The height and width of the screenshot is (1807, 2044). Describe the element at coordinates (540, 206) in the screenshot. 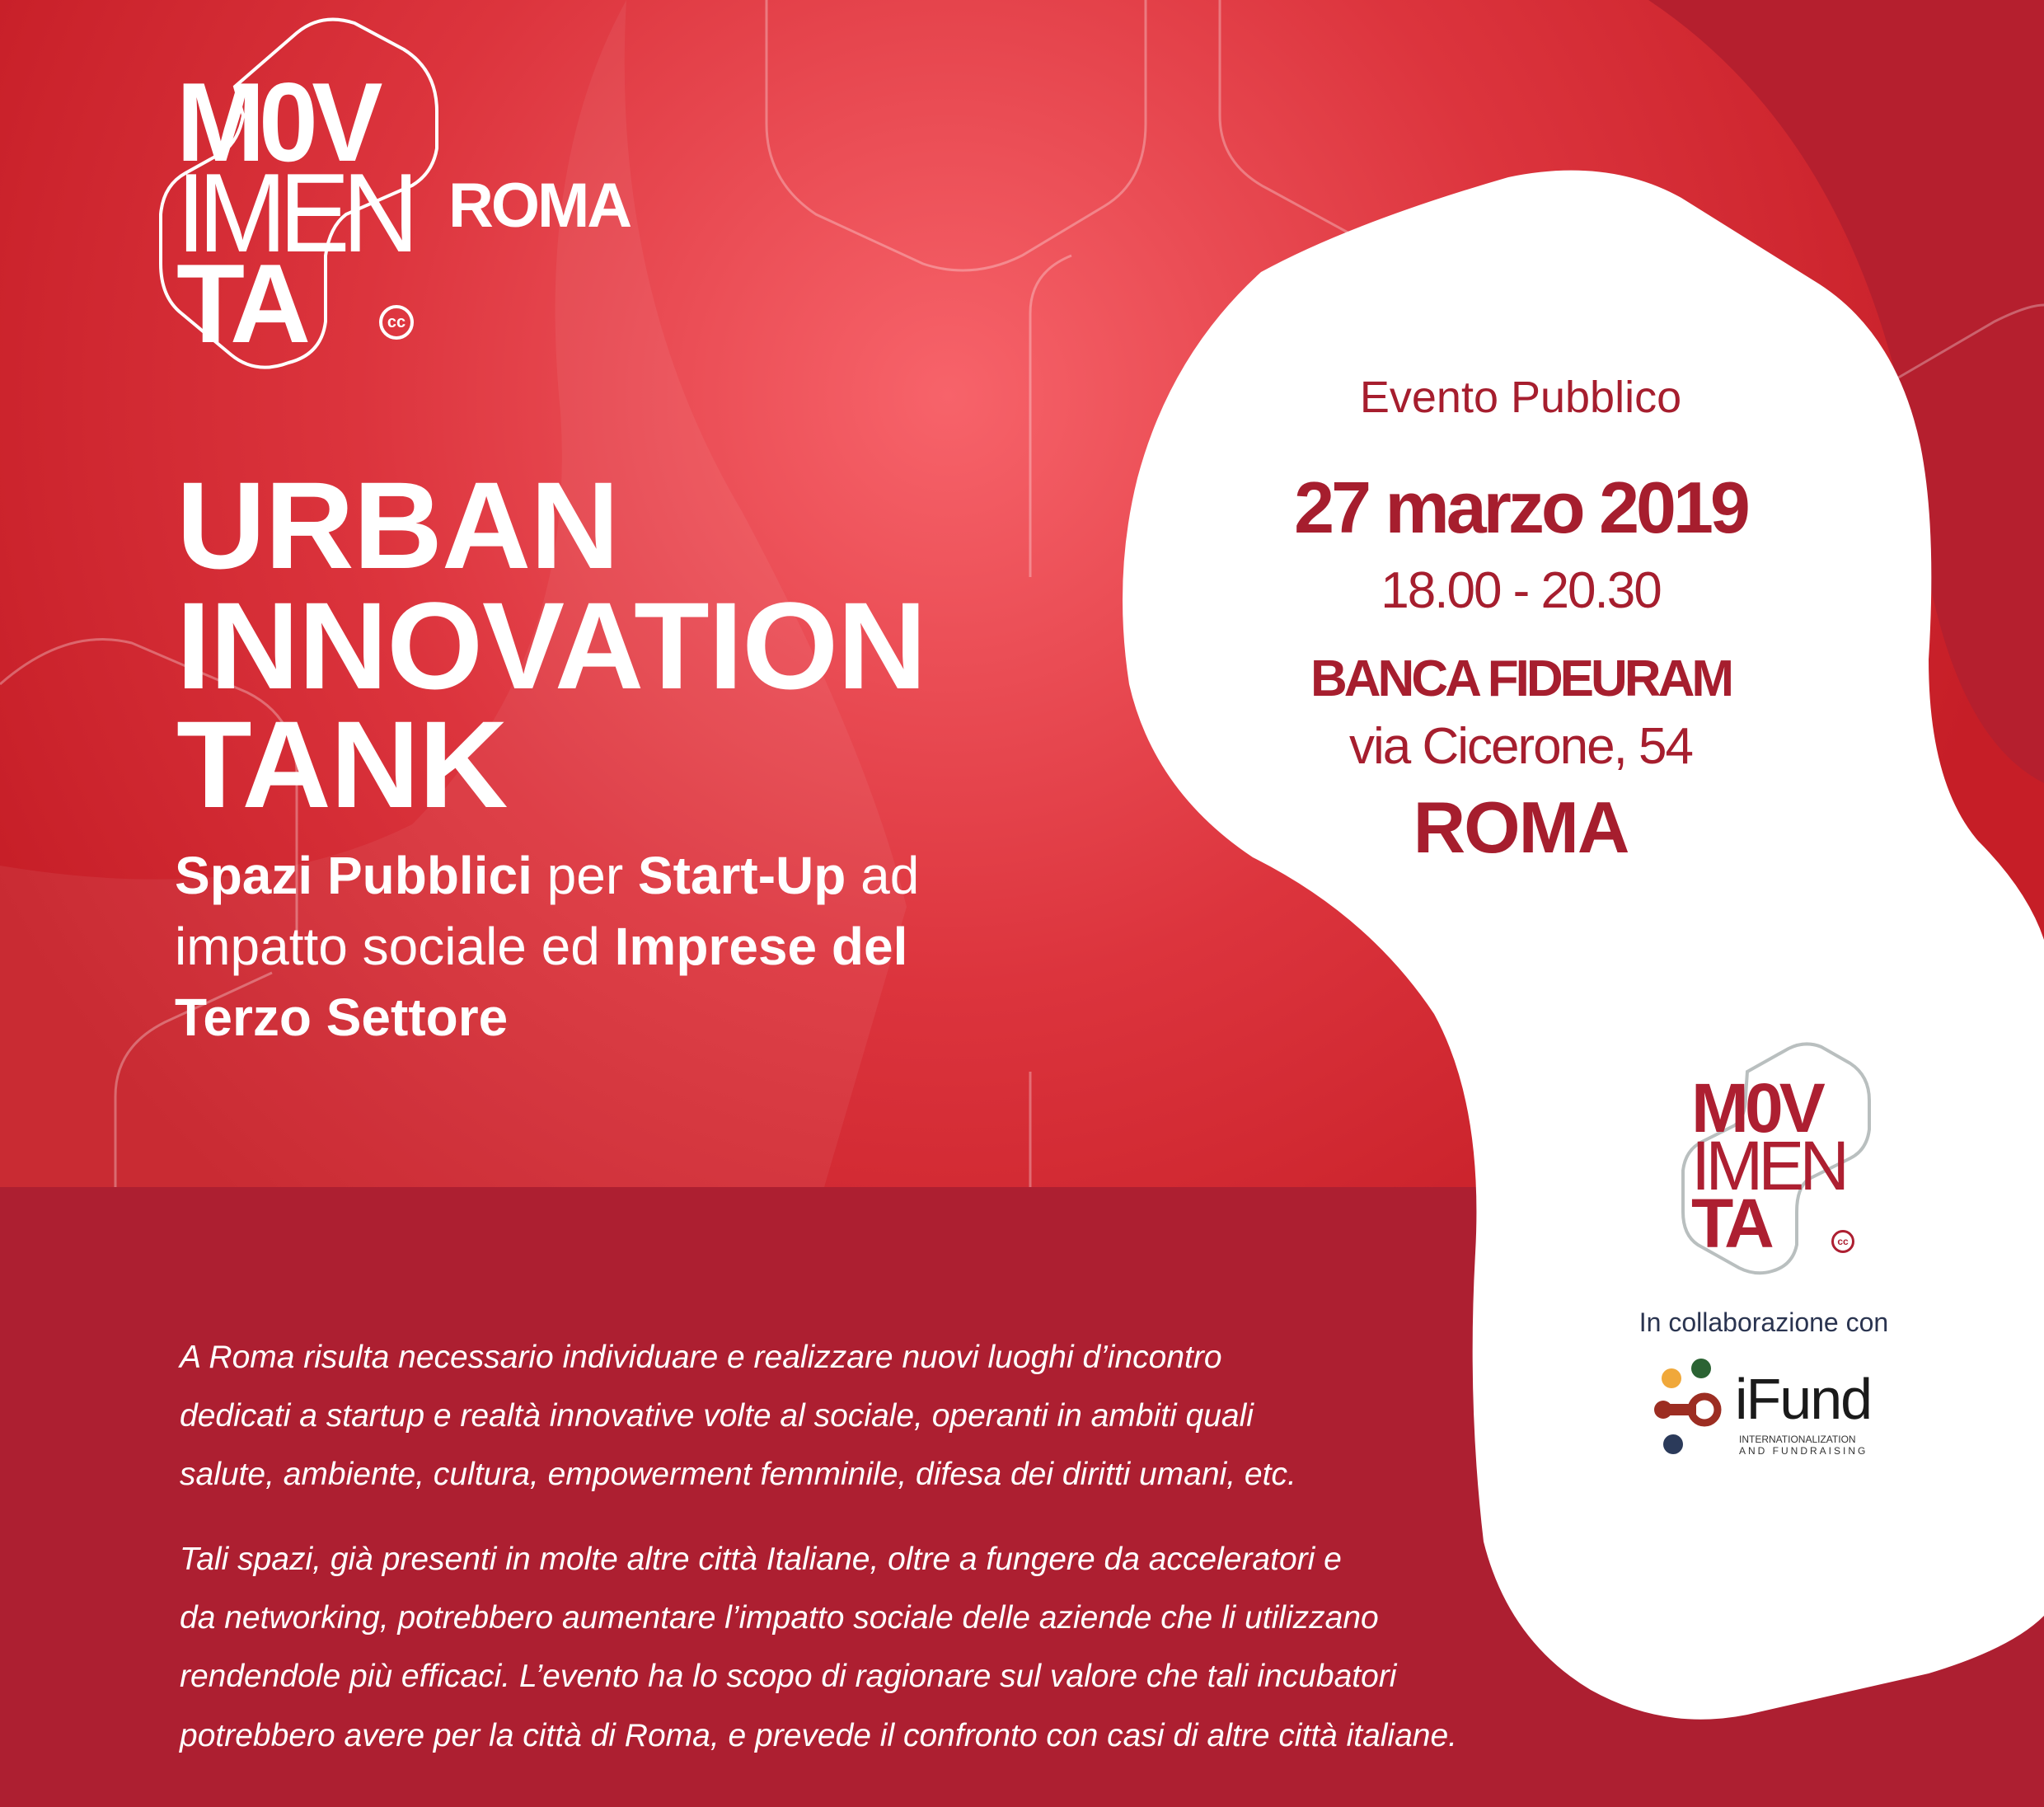

I see `logo-city: ROMA` at that location.